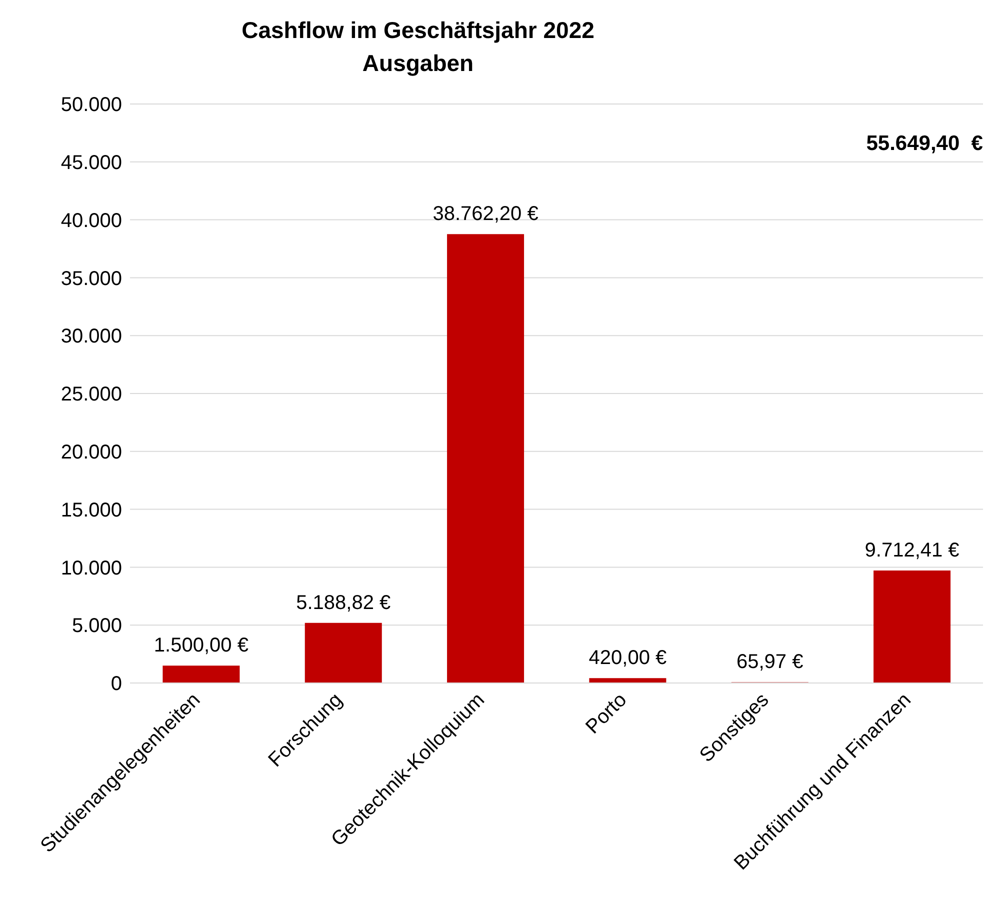 The height and width of the screenshot is (917, 991). Describe the element at coordinates (91, 221) in the screenshot. I see `y-tick-label: 40.000` at that location.